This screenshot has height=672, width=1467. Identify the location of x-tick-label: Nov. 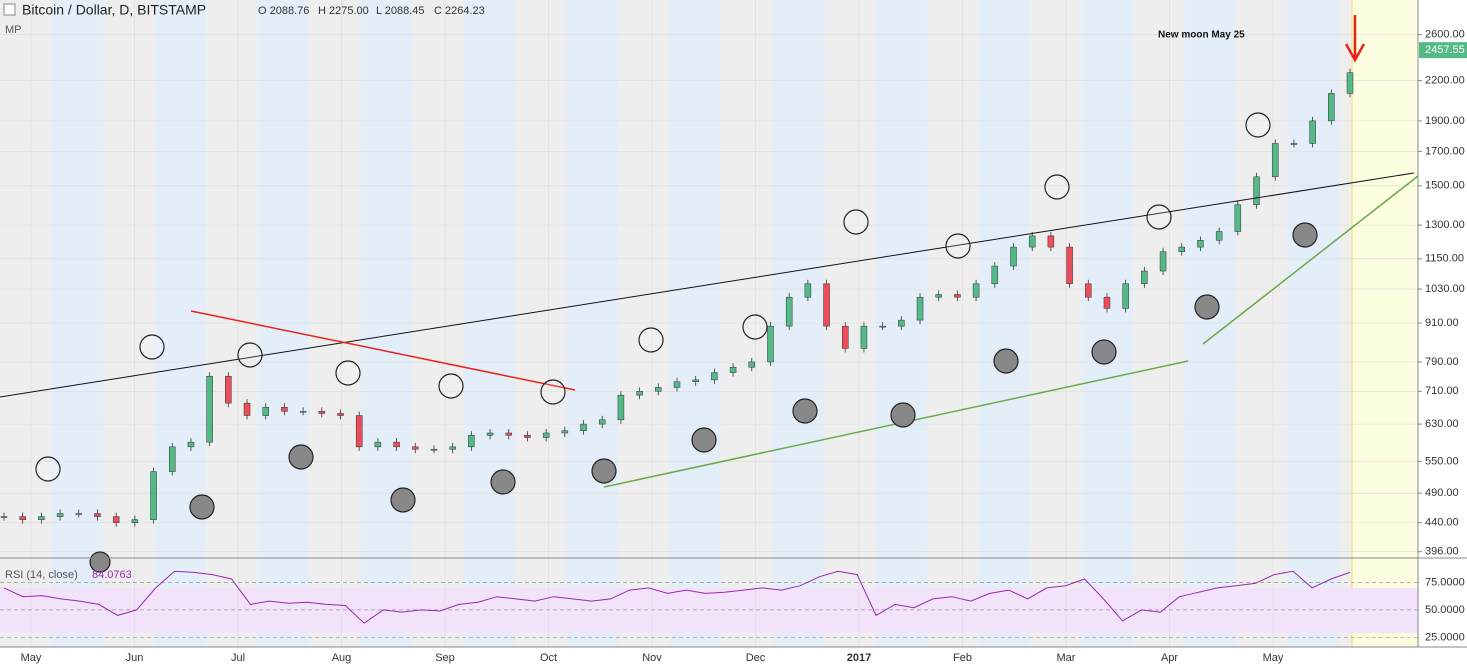
(652, 658).